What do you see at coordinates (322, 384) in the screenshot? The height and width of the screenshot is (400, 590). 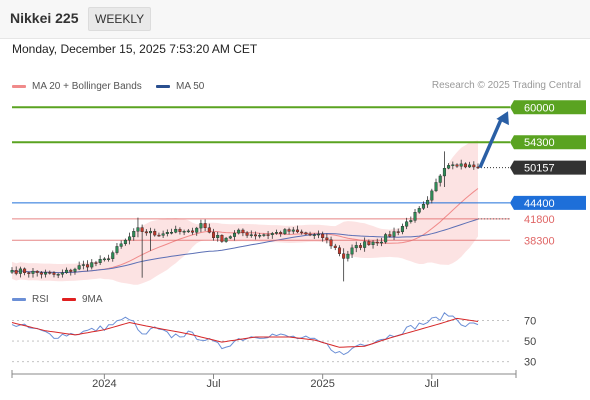 I see `x-tick-label-2025: 2025` at bounding box center [322, 384].